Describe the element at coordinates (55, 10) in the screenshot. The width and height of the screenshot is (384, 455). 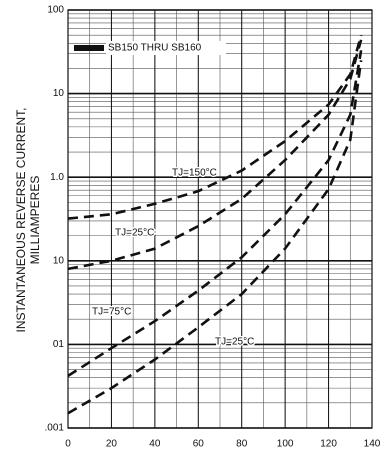
I see `y-tick-label: 100` at that location.